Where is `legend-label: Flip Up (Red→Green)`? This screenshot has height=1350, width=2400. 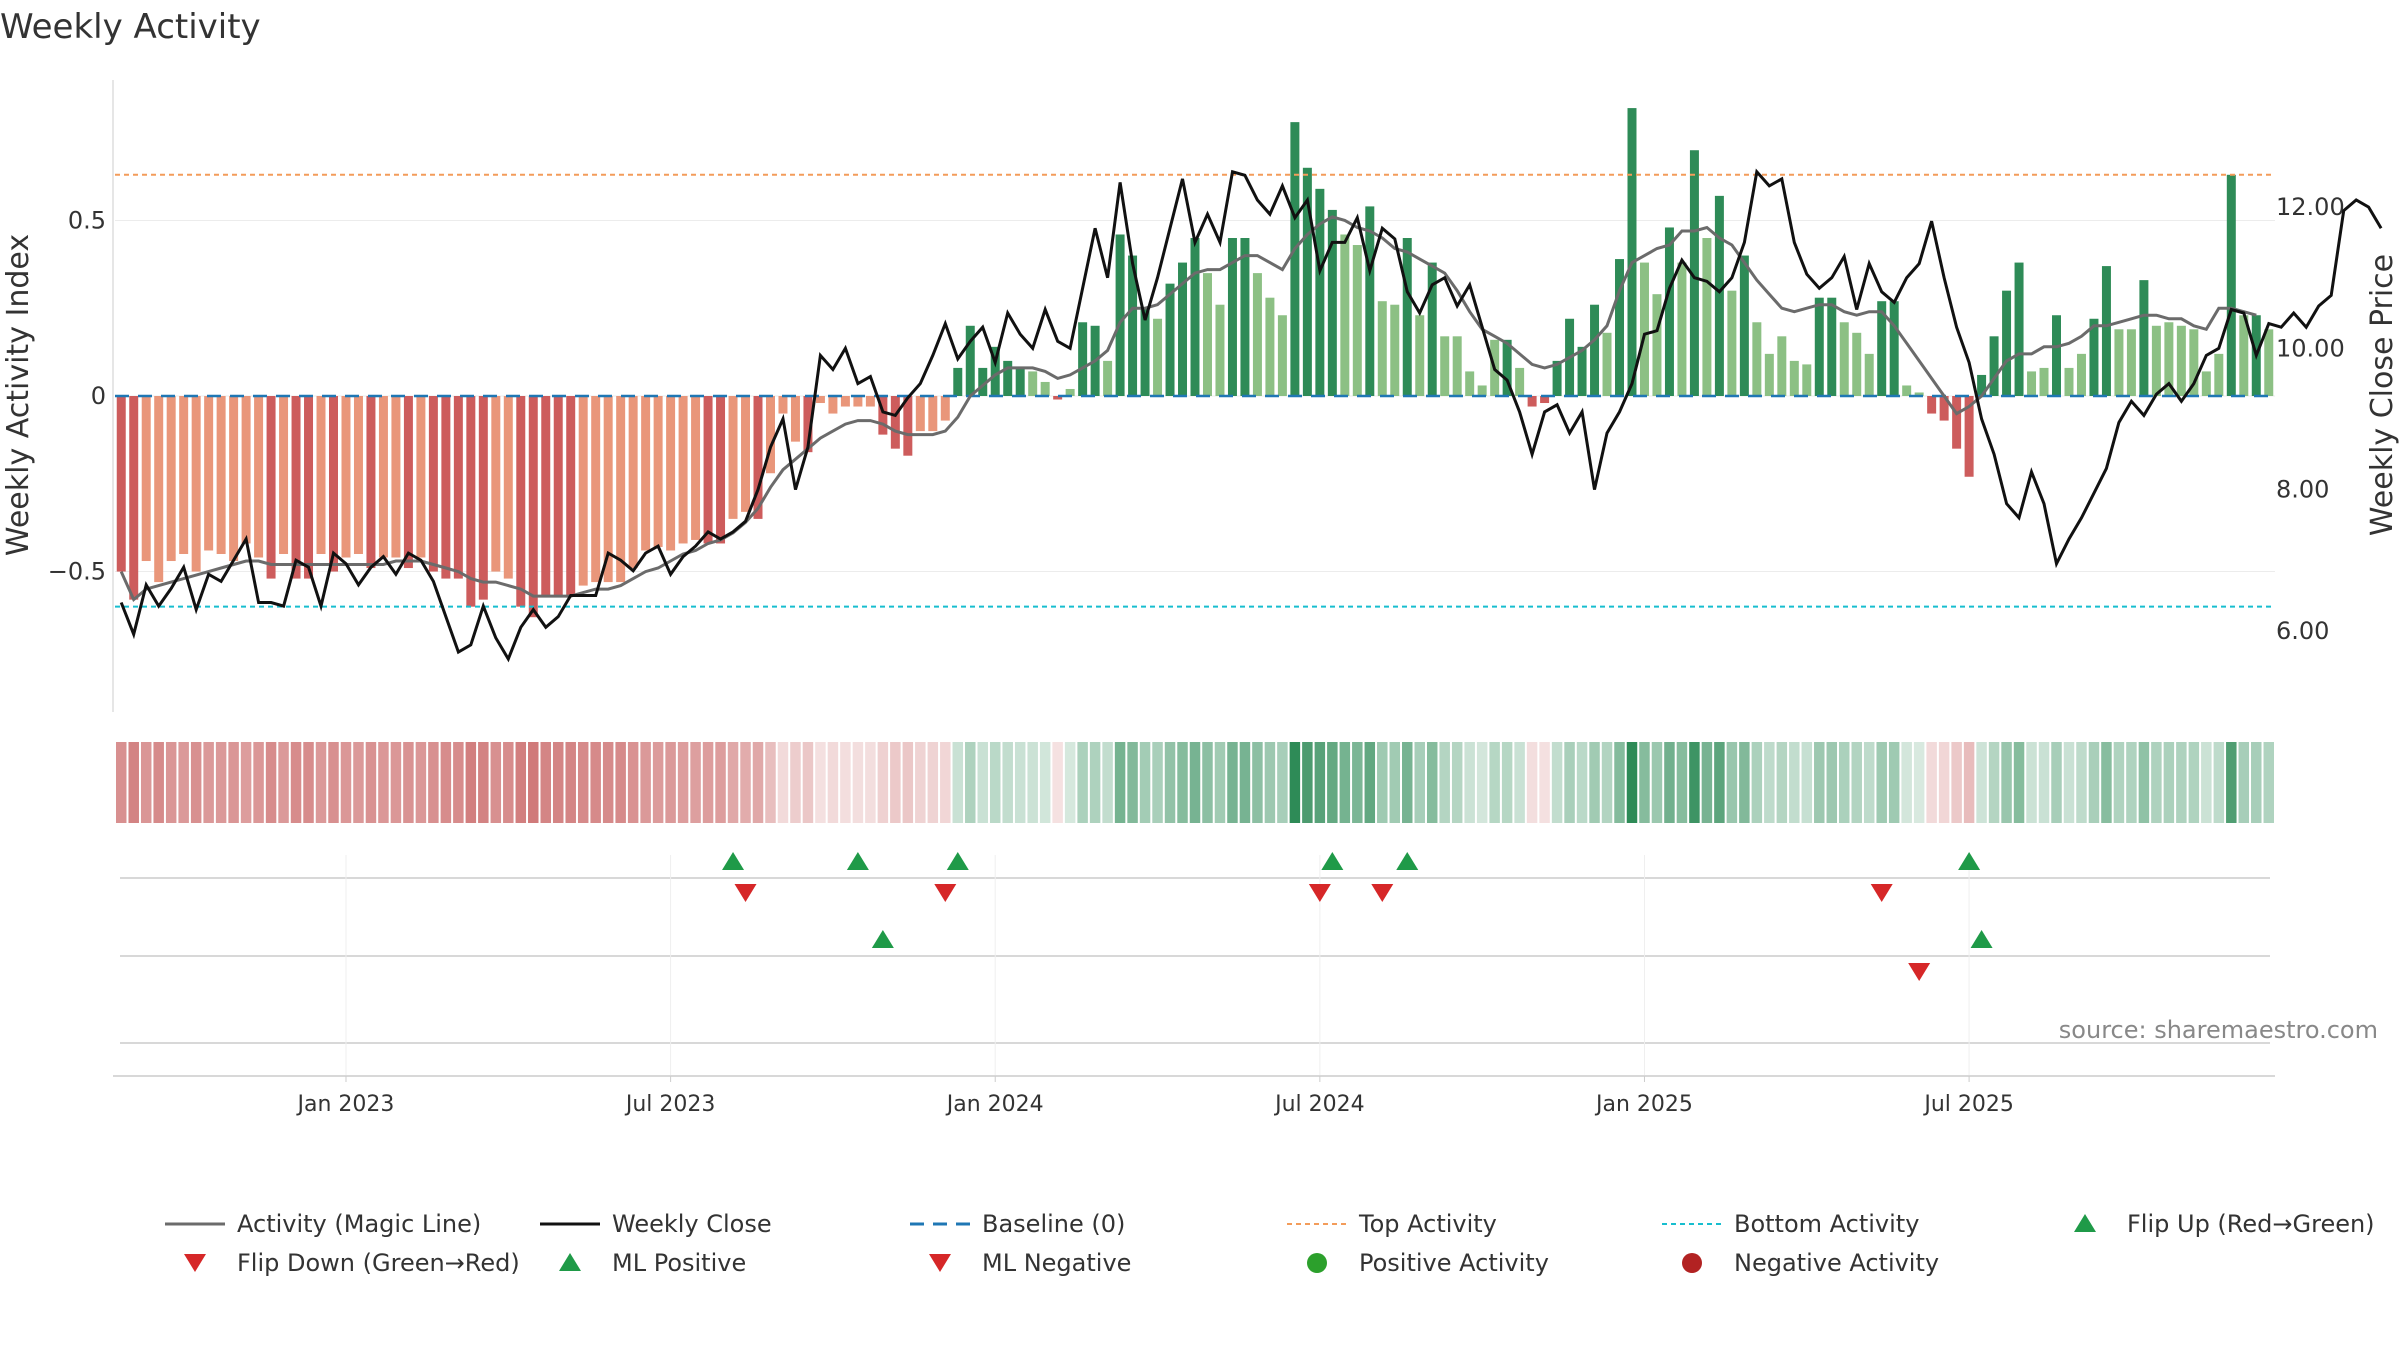
legend-label: Flip Up (Red→Green) is located at coordinates (2251, 1224).